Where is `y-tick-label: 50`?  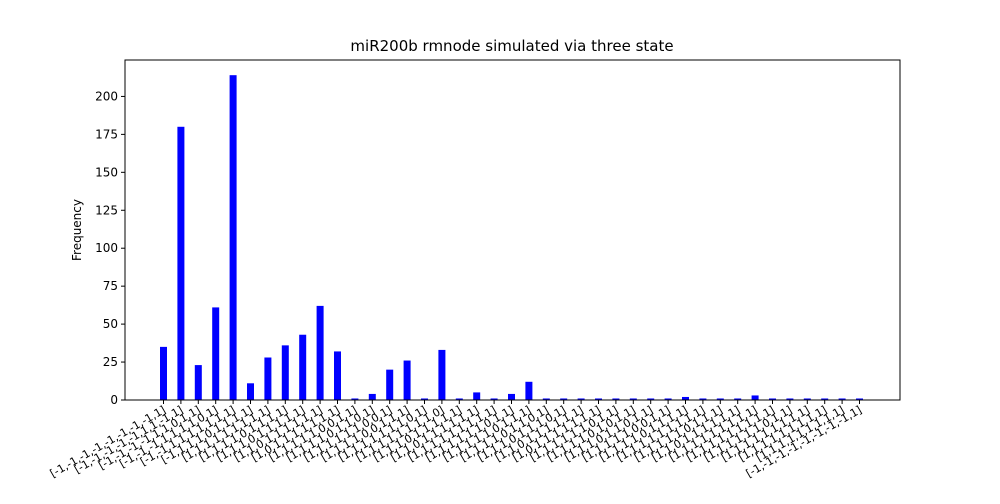 y-tick-label: 50 is located at coordinates (110, 324).